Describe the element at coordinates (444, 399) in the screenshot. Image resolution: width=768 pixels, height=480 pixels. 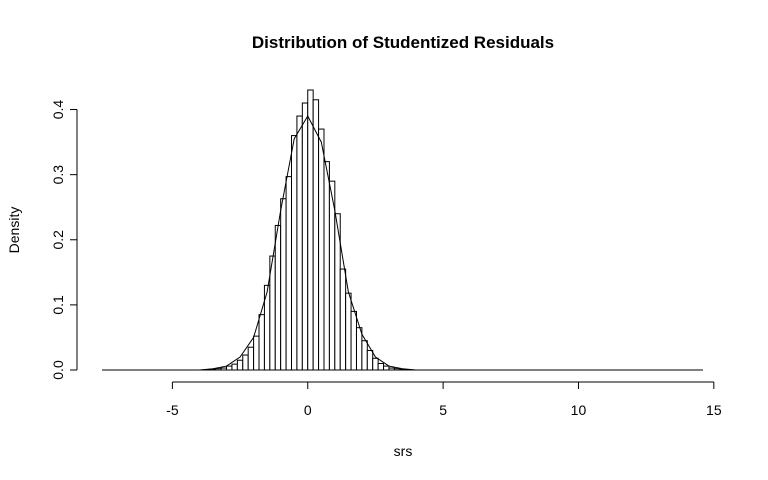
I see `x-axis: -5 0 5 10 15` at that location.